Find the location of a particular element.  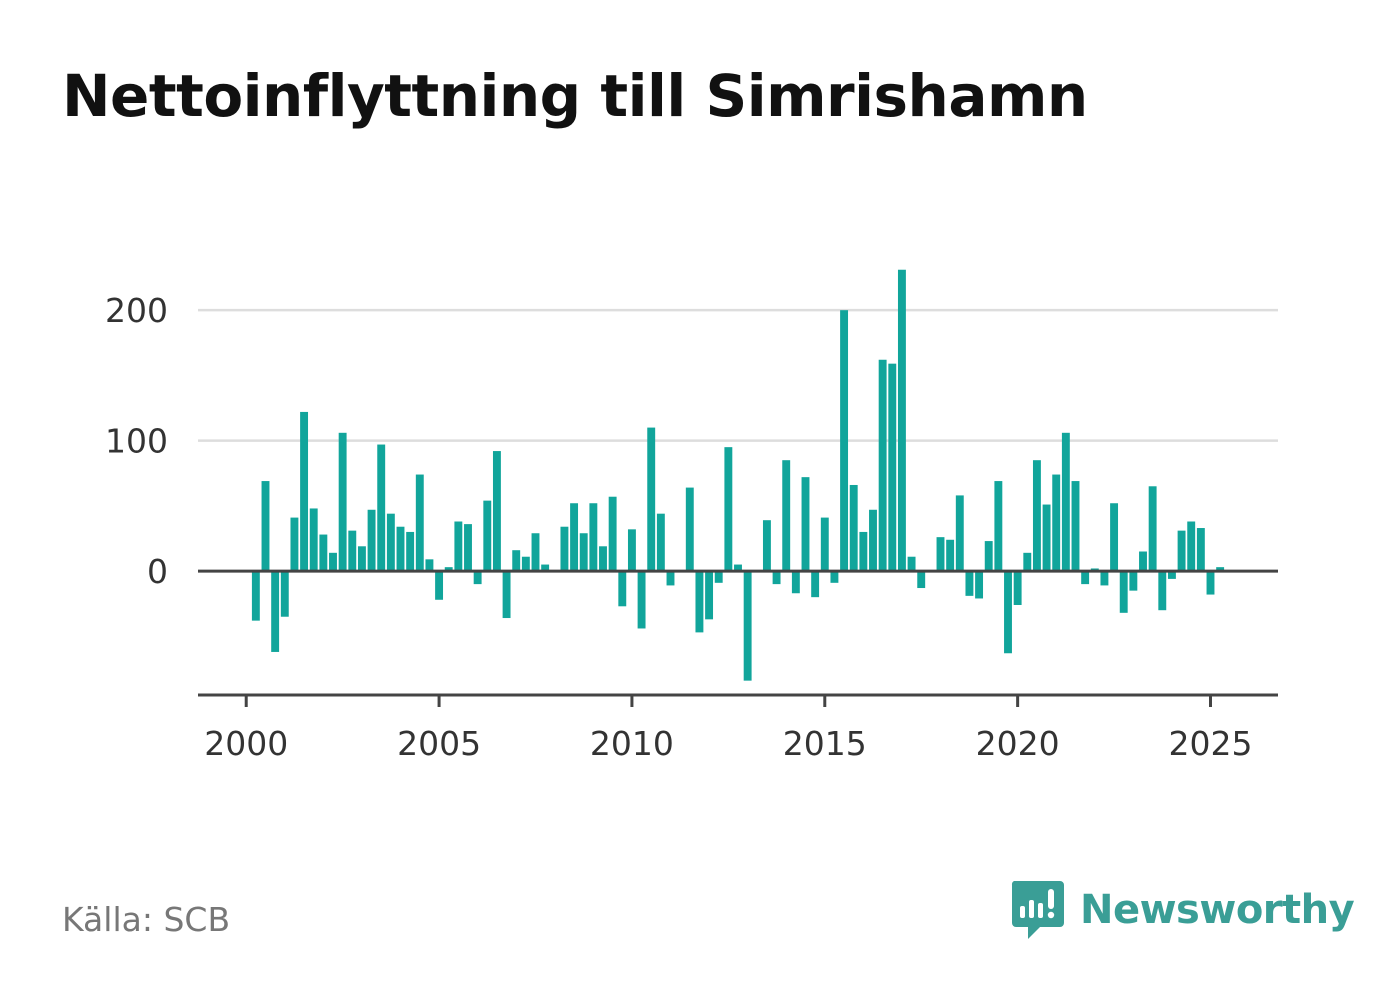

brand-name: Newsworthy is located at coordinates (1217, 910).